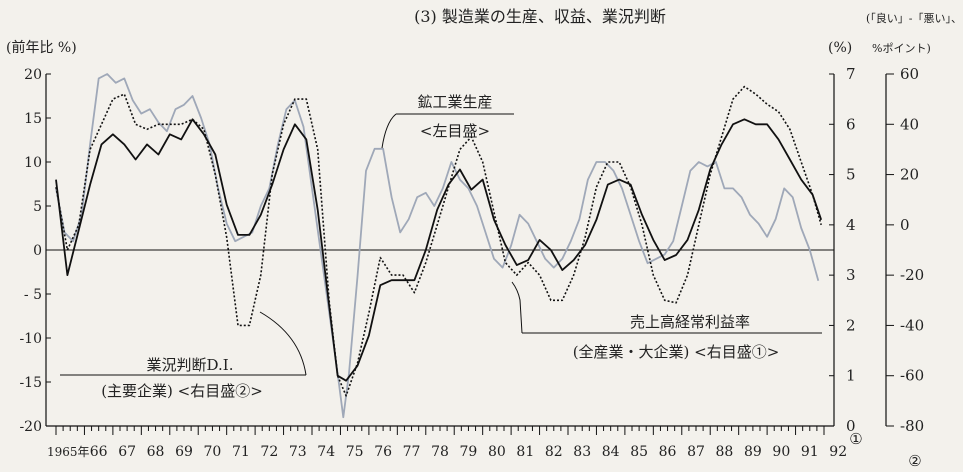 The width and height of the screenshot is (963, 472). What do you see at coordinates (914, 18) in the screenshot?
I see `right2-axis-unit-top: (「良い」-「悪い」、` at bounding box center [914, 18].